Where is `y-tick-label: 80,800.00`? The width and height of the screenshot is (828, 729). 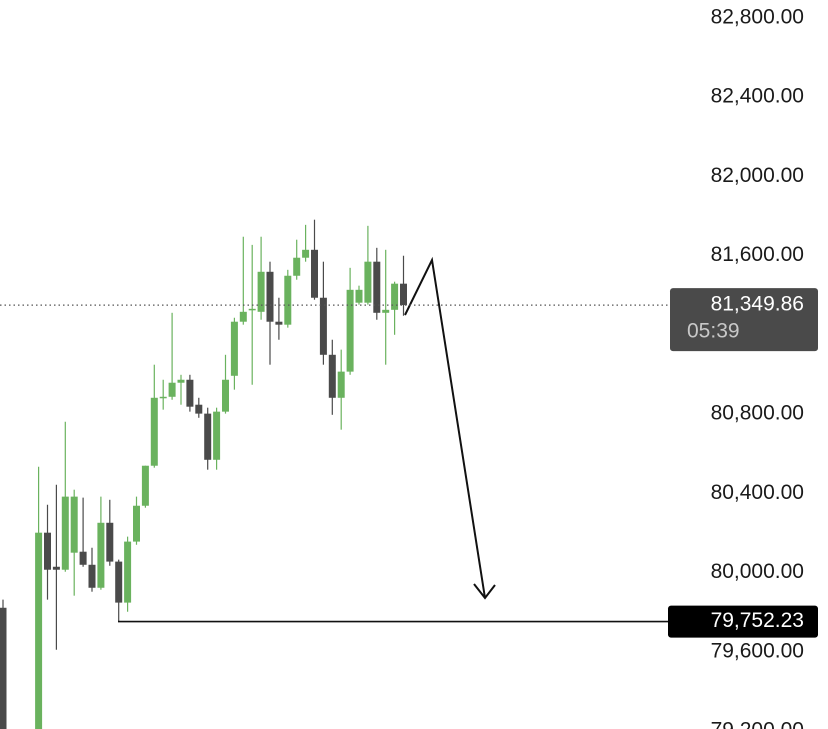 y-tick-label: 80,800.00 is located at coordinates (757, 413).